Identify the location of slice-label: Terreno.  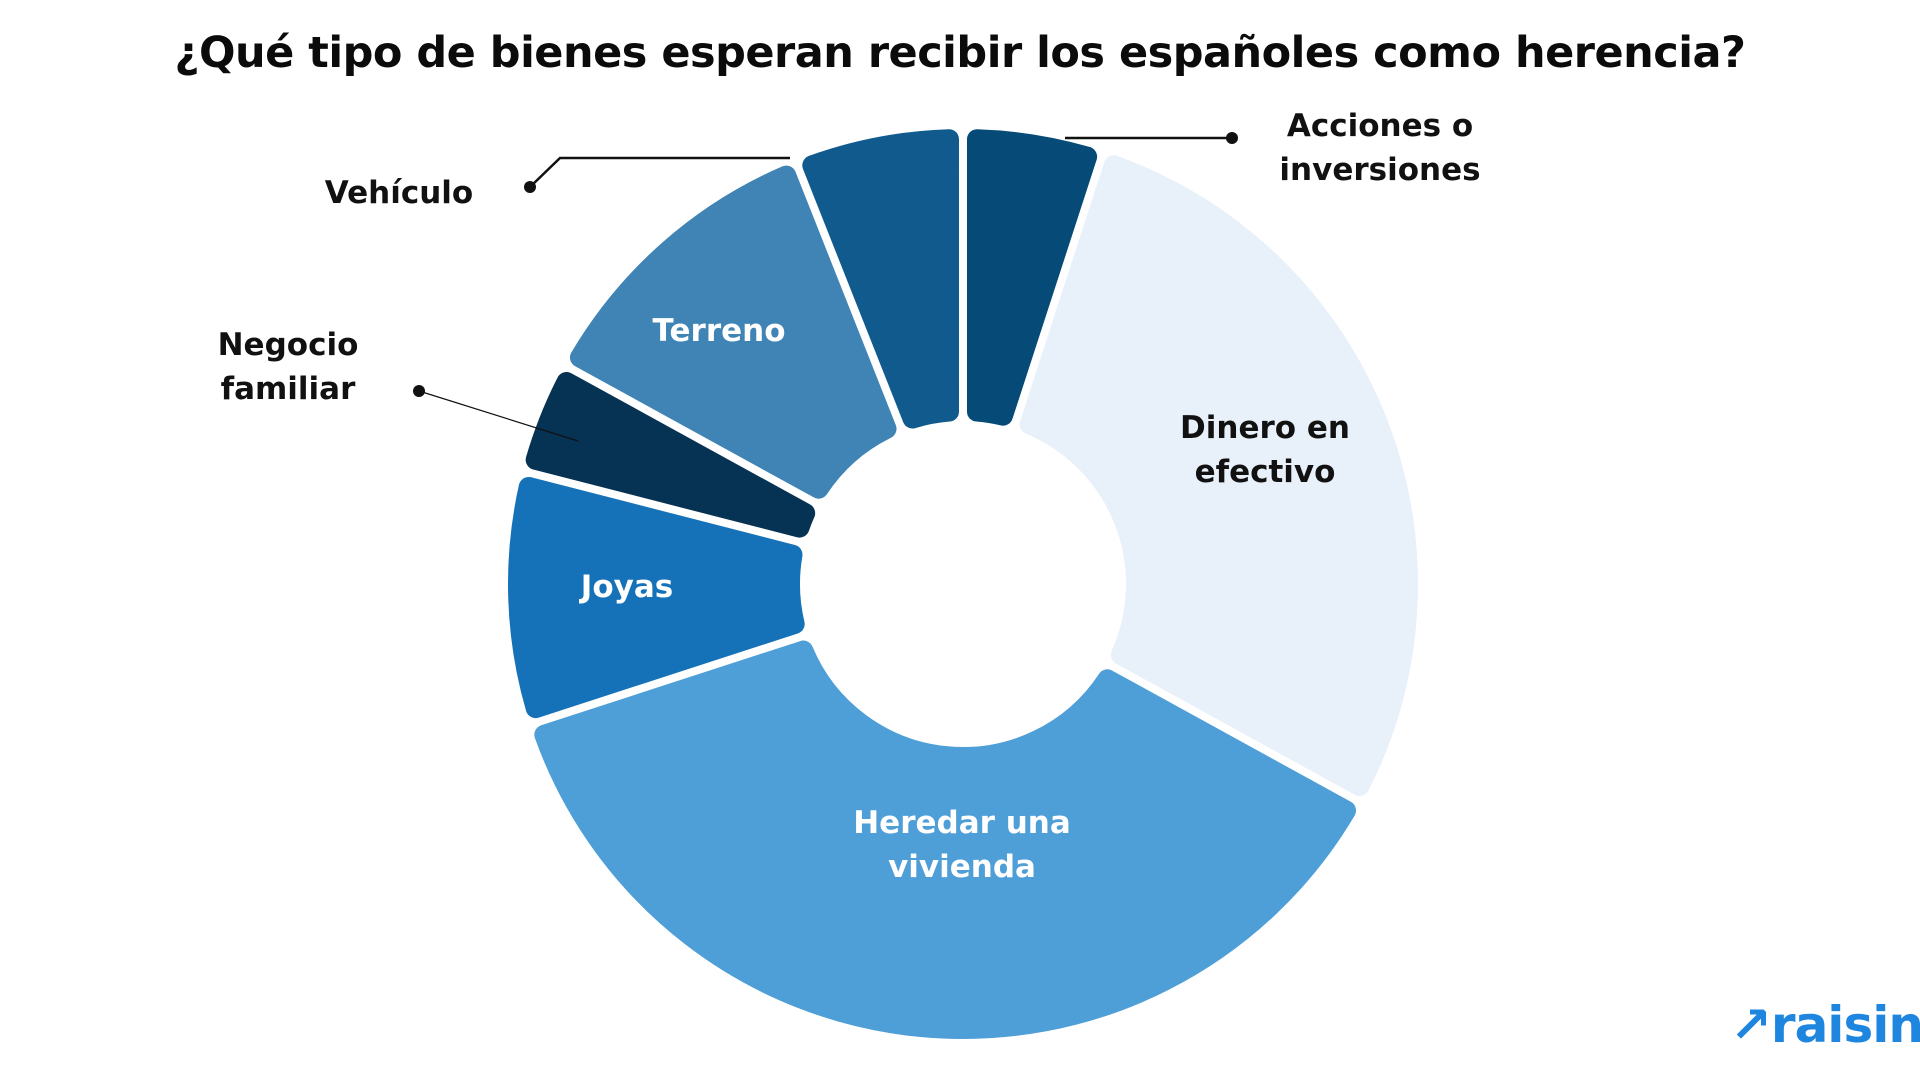
(718, 331).